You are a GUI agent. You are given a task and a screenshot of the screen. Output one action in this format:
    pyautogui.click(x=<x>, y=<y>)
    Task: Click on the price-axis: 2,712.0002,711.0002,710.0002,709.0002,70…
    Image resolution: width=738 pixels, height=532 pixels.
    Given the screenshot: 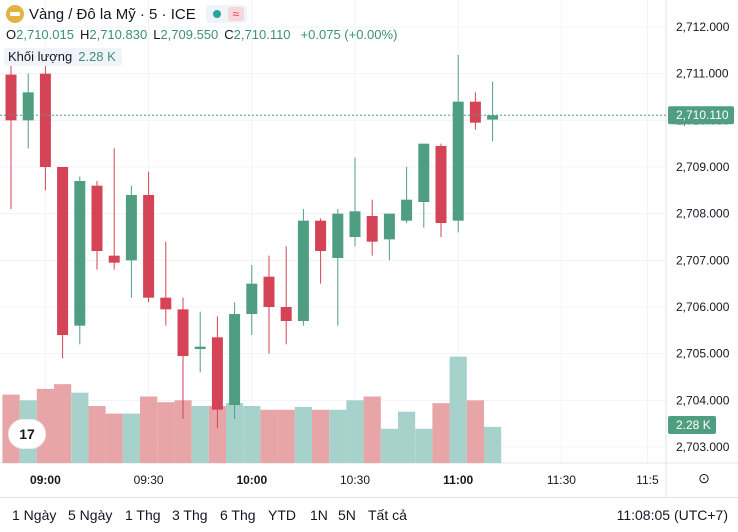 What is the action you would take?
    pyautogui.click(x=703, y=237)
    